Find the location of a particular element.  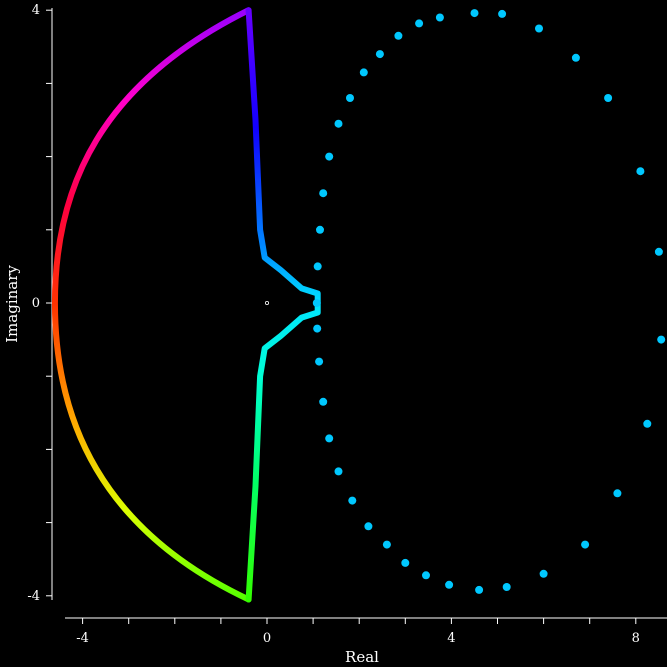

y-tick-label: -4 is located at coordinates (33, 596).